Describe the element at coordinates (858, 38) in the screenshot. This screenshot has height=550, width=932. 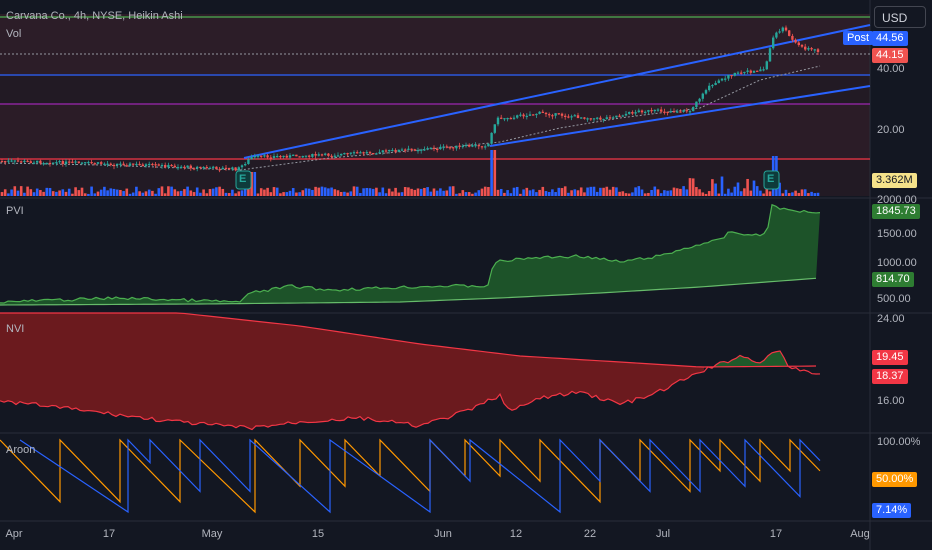
I see `post-label: Post` at that location.